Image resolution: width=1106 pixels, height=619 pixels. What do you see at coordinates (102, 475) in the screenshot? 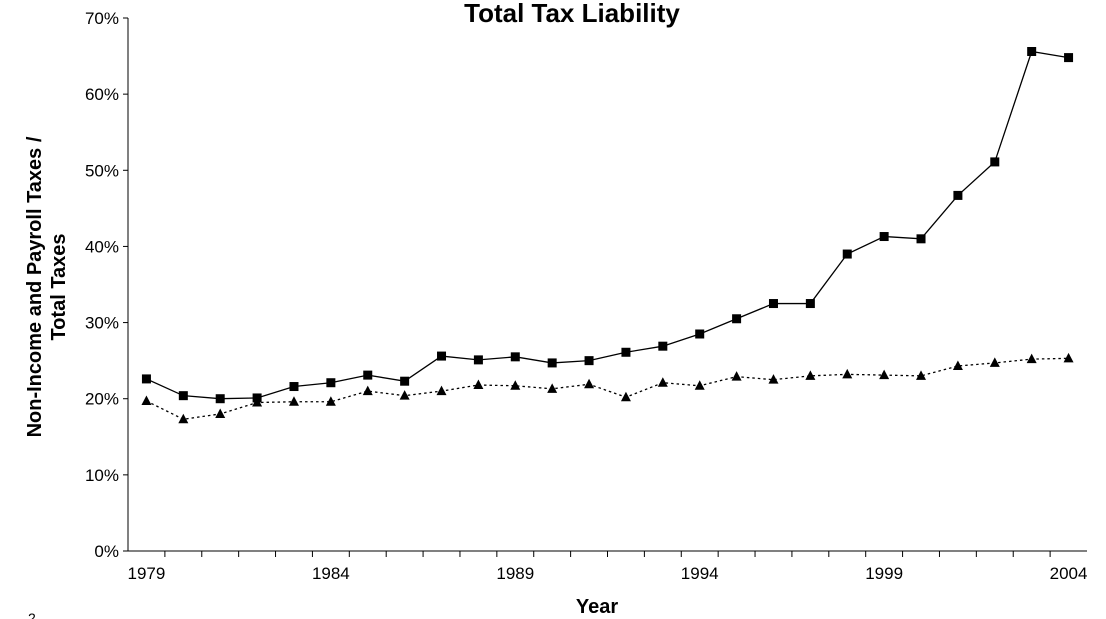
I see `y-tick-label: 10%` at bounding box center [102, 475].